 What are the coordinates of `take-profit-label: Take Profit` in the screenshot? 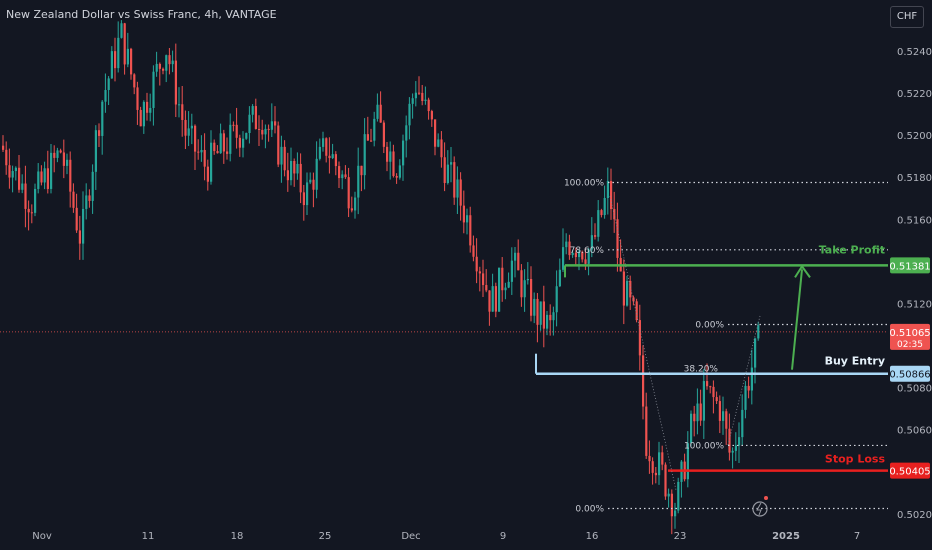 It's located at (852, 249).